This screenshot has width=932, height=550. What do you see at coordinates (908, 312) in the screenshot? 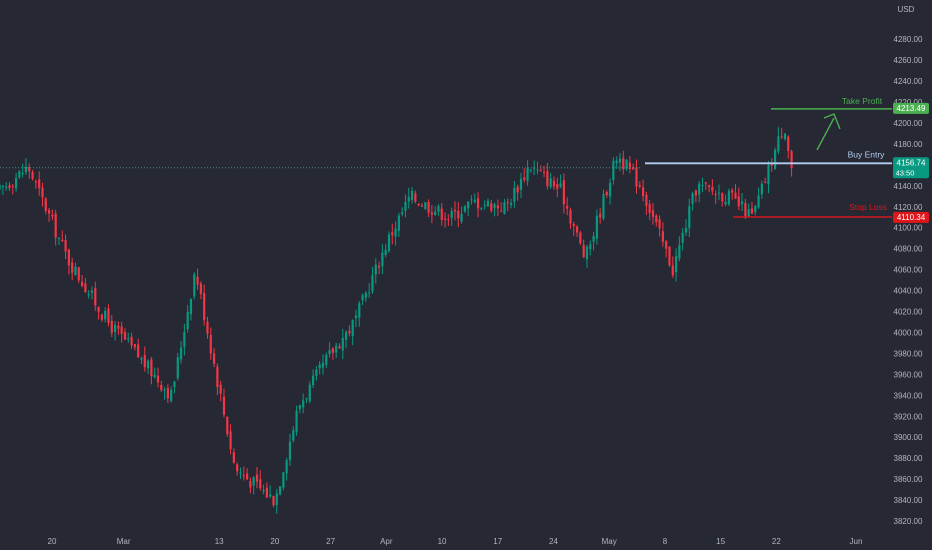
I see `y-tick-label: 4020.00` at bounding box center [908, 312].